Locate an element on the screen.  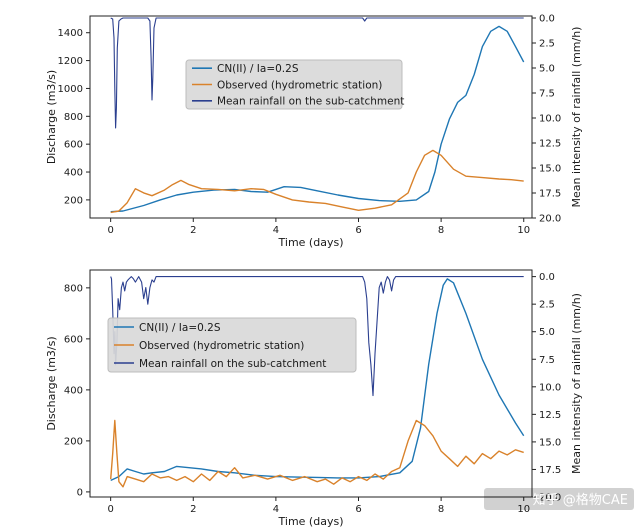
watermark: 知乎 @格物CAE is located at coordinates (559, 499).